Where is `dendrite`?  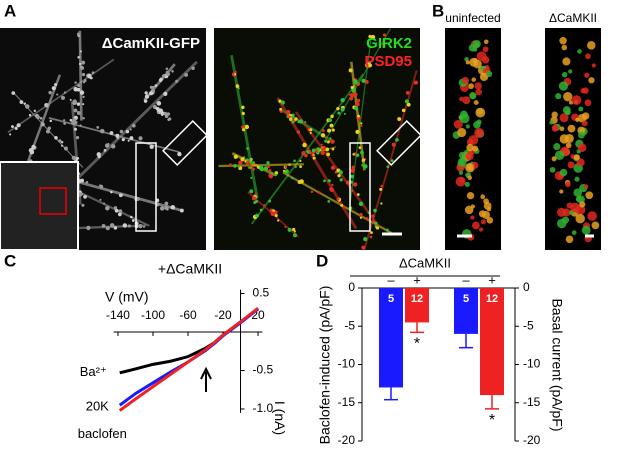 dendrite is located at coordinates (358, 84).